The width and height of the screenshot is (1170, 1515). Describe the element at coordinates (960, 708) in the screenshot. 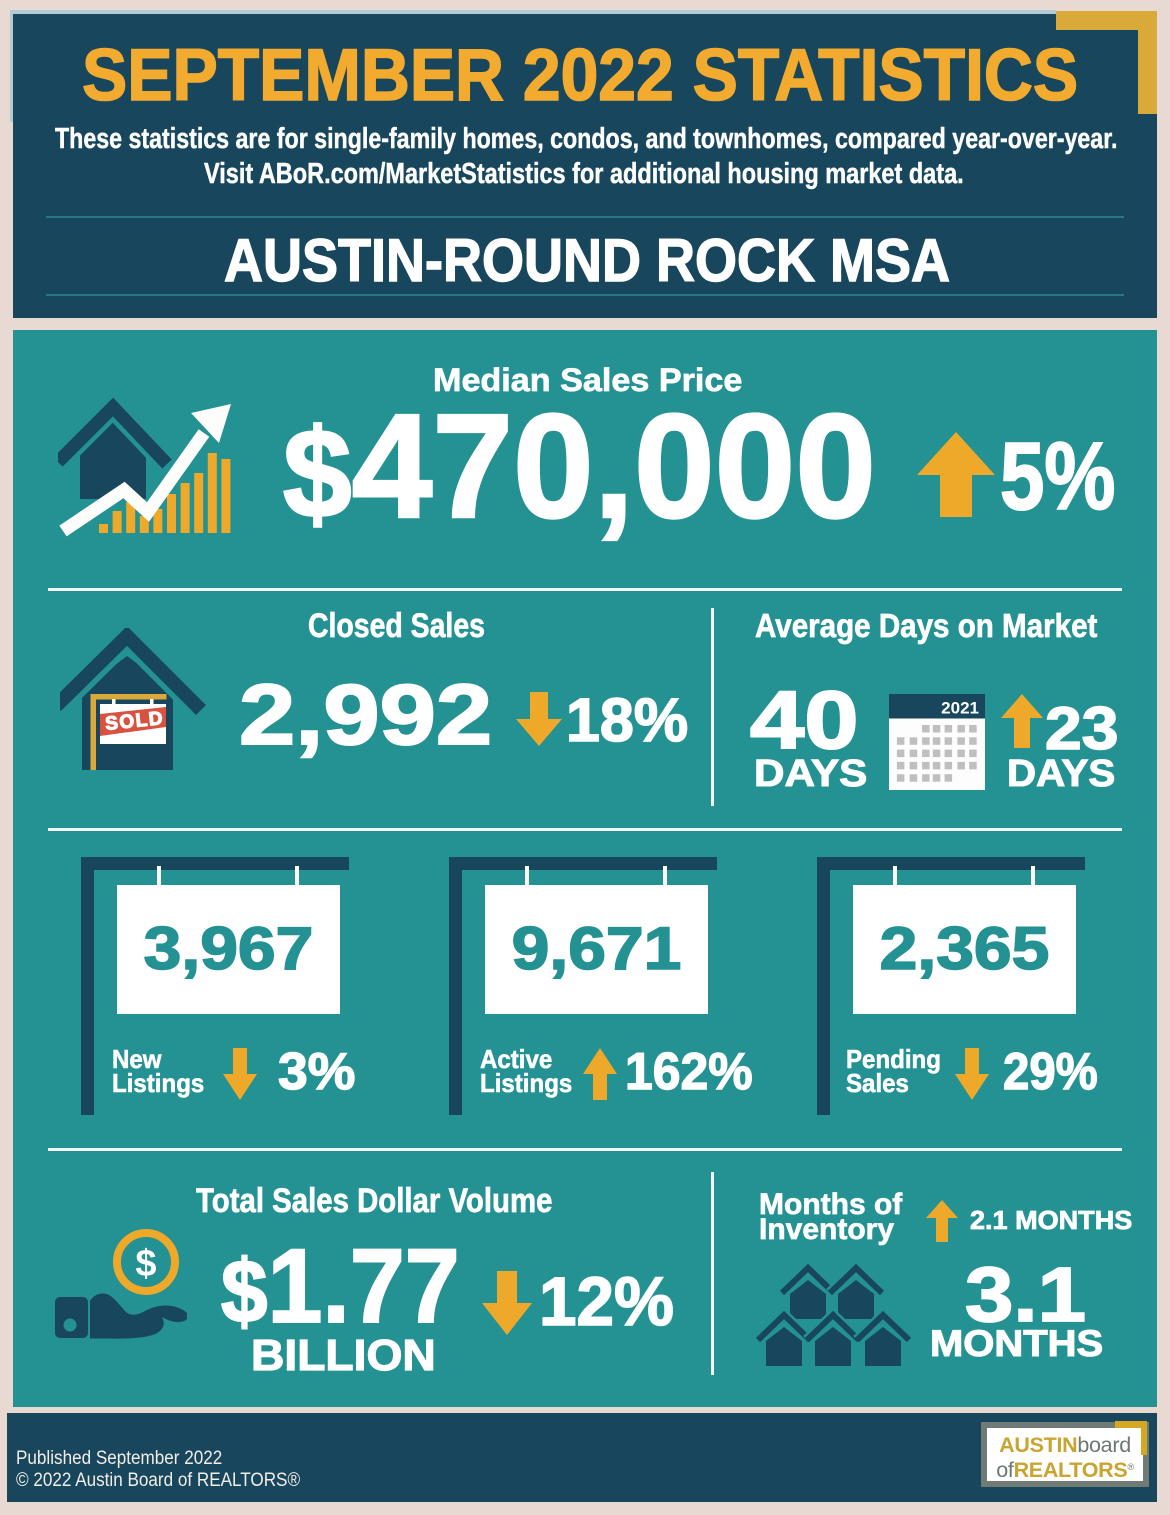

I see `svg-text: 2021` at that location.